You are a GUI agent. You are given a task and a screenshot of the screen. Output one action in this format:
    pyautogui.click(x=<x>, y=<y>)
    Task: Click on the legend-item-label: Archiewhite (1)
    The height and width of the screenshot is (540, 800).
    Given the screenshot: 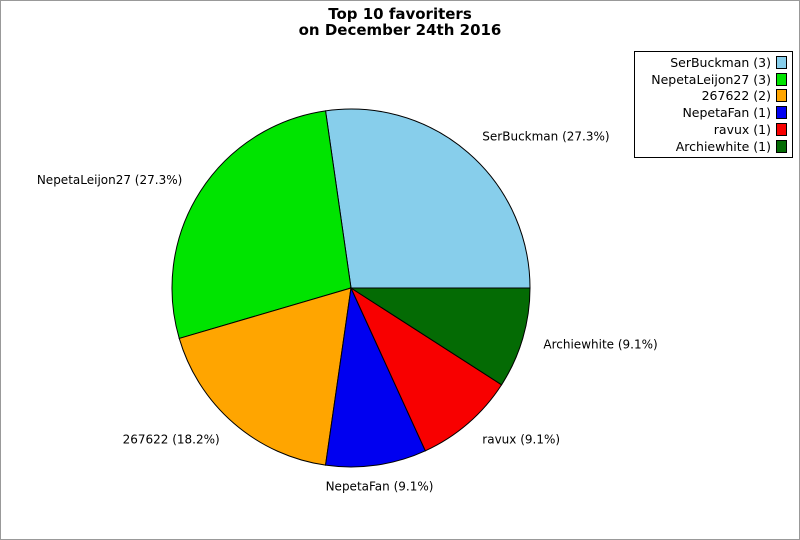 What is the action you would take?
    pyautogui.click(x=723, y=146)
    